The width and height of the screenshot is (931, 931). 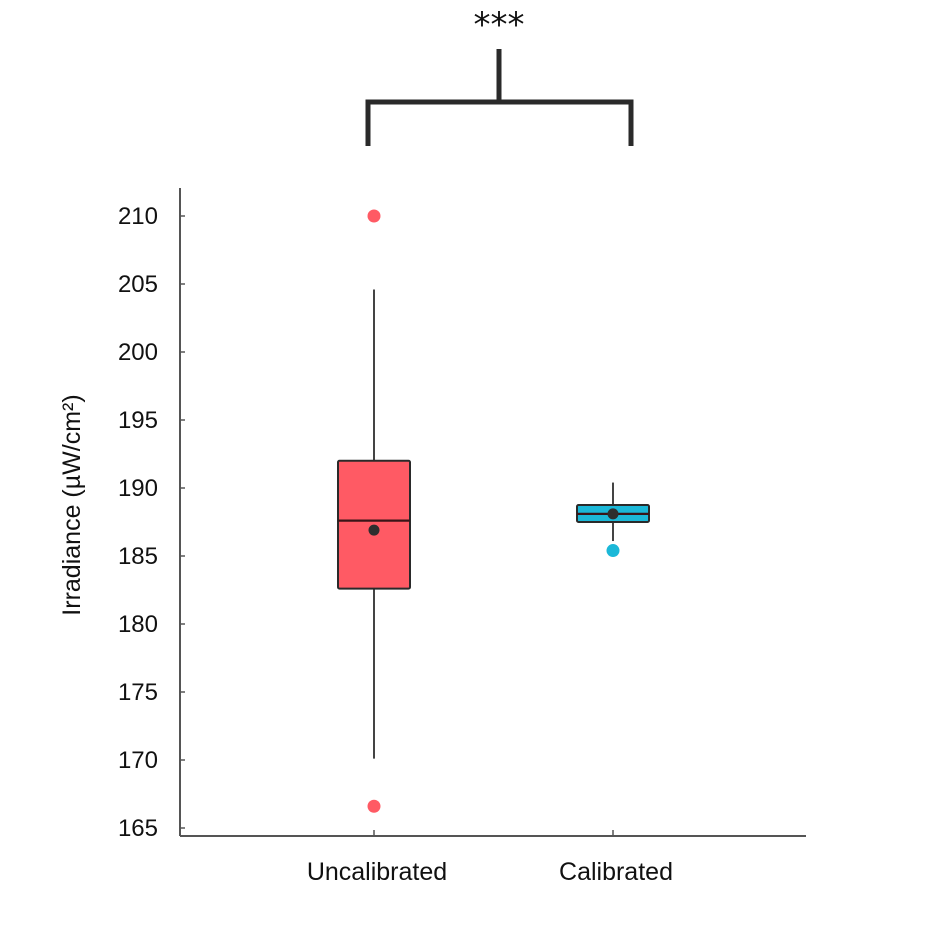 I want to click on y-tick-label: 180, so click(x=138, y=624).